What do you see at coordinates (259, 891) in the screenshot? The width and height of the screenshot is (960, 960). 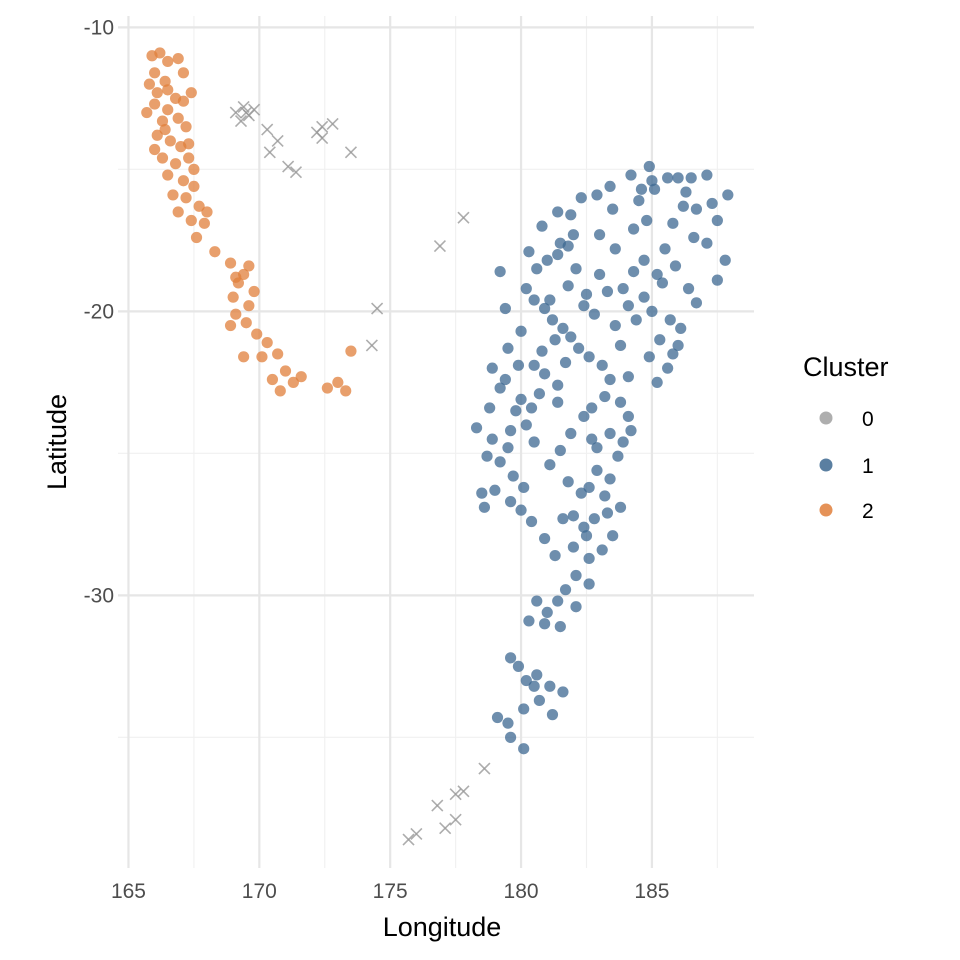 I see `x-tick-label: 170` at bounding box center [259, 891].